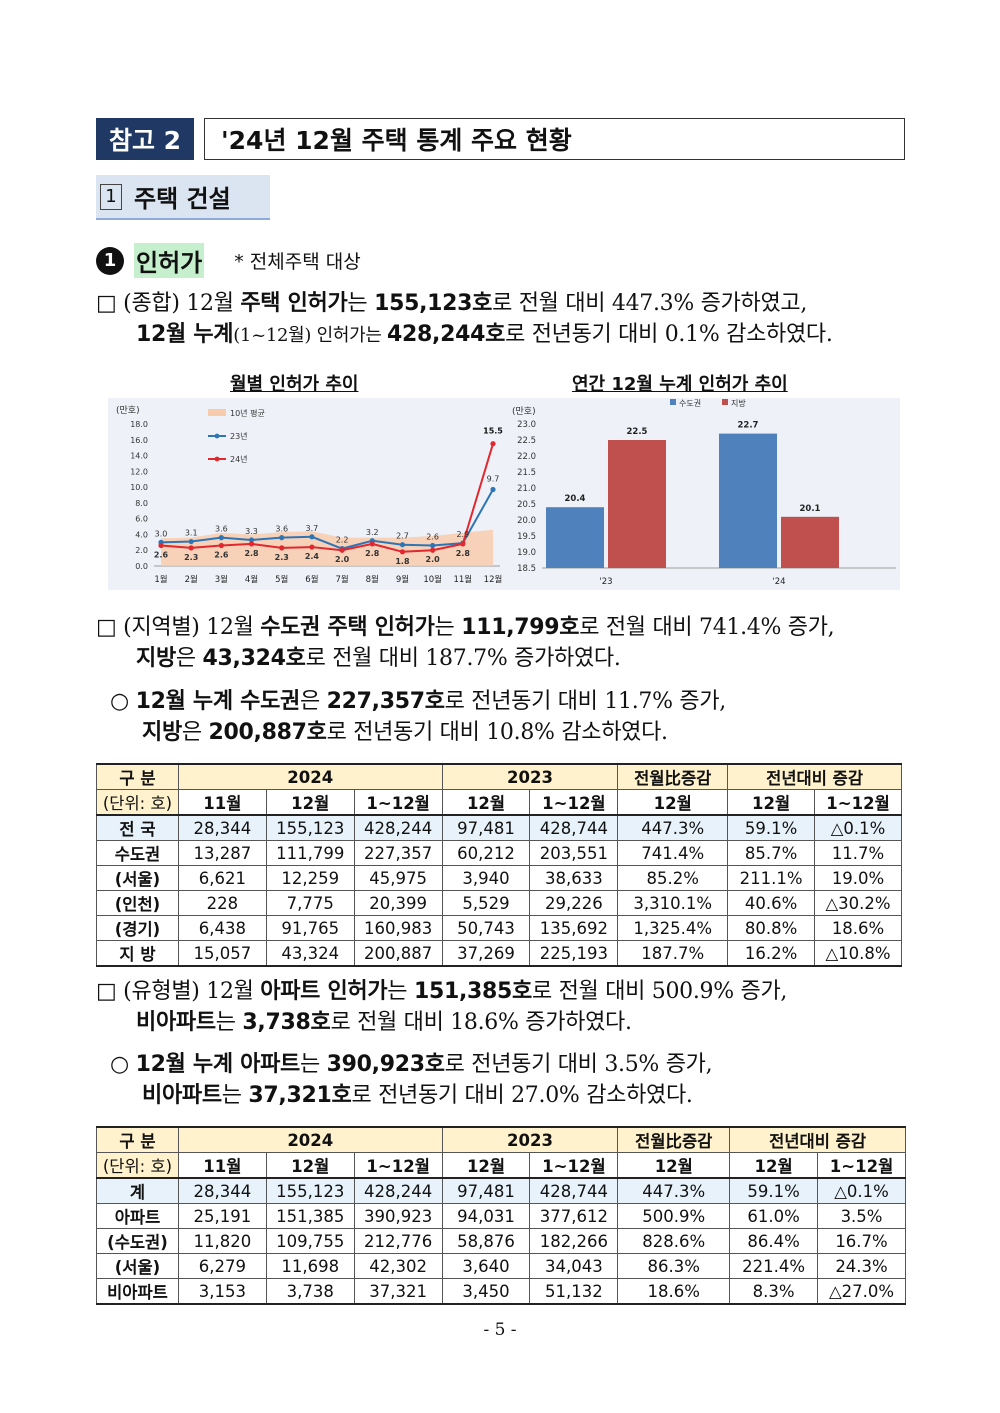 This screenshot has height=1413, width=1000. Describe the element at coordinates (128, 410) in the screenshot. I see `chart1-unit: (만호)` at that location.